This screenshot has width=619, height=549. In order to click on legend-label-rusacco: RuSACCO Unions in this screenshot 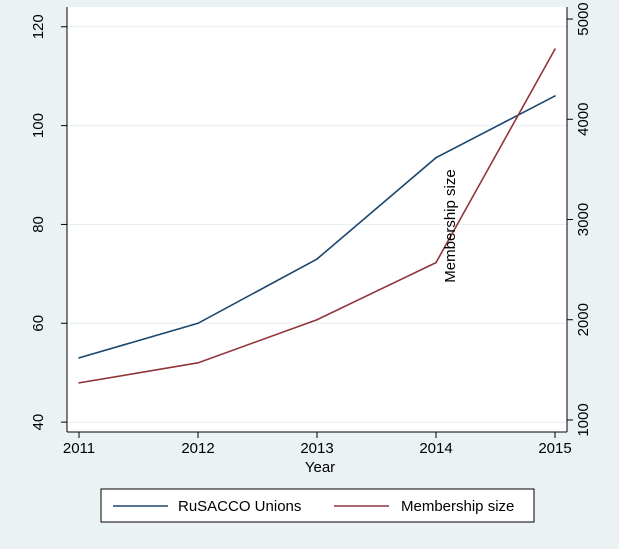, I will do `click(239, 506)`.